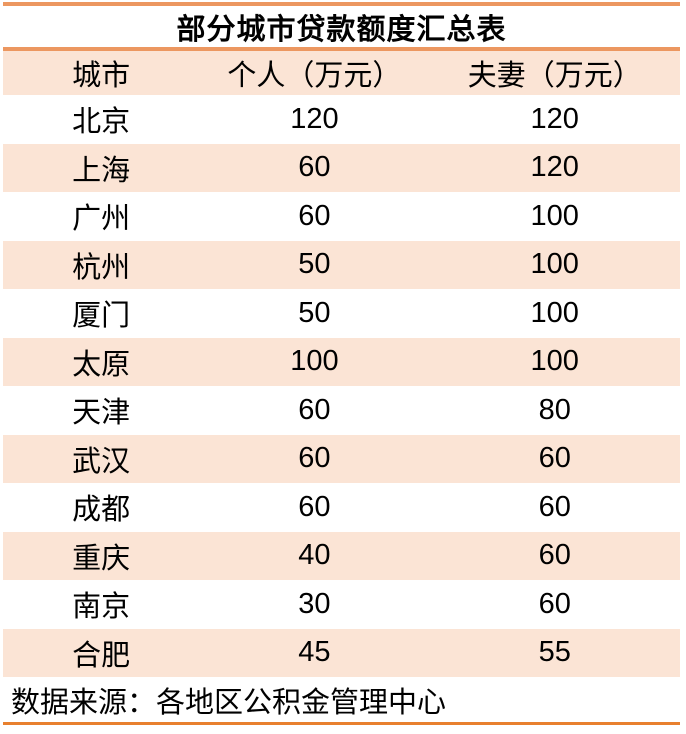  What do you see at coordinates (341, 119) in the screenshot?
I see `table-row: 北京 120 120` at bounding box center [341, 119].